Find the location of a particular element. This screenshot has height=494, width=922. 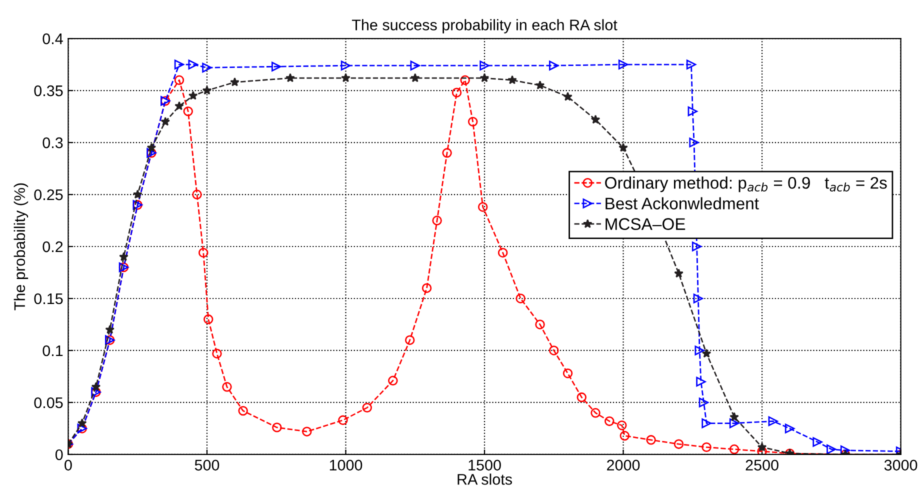

x-tick-label: 1000 is located at coordinates (346, 465).